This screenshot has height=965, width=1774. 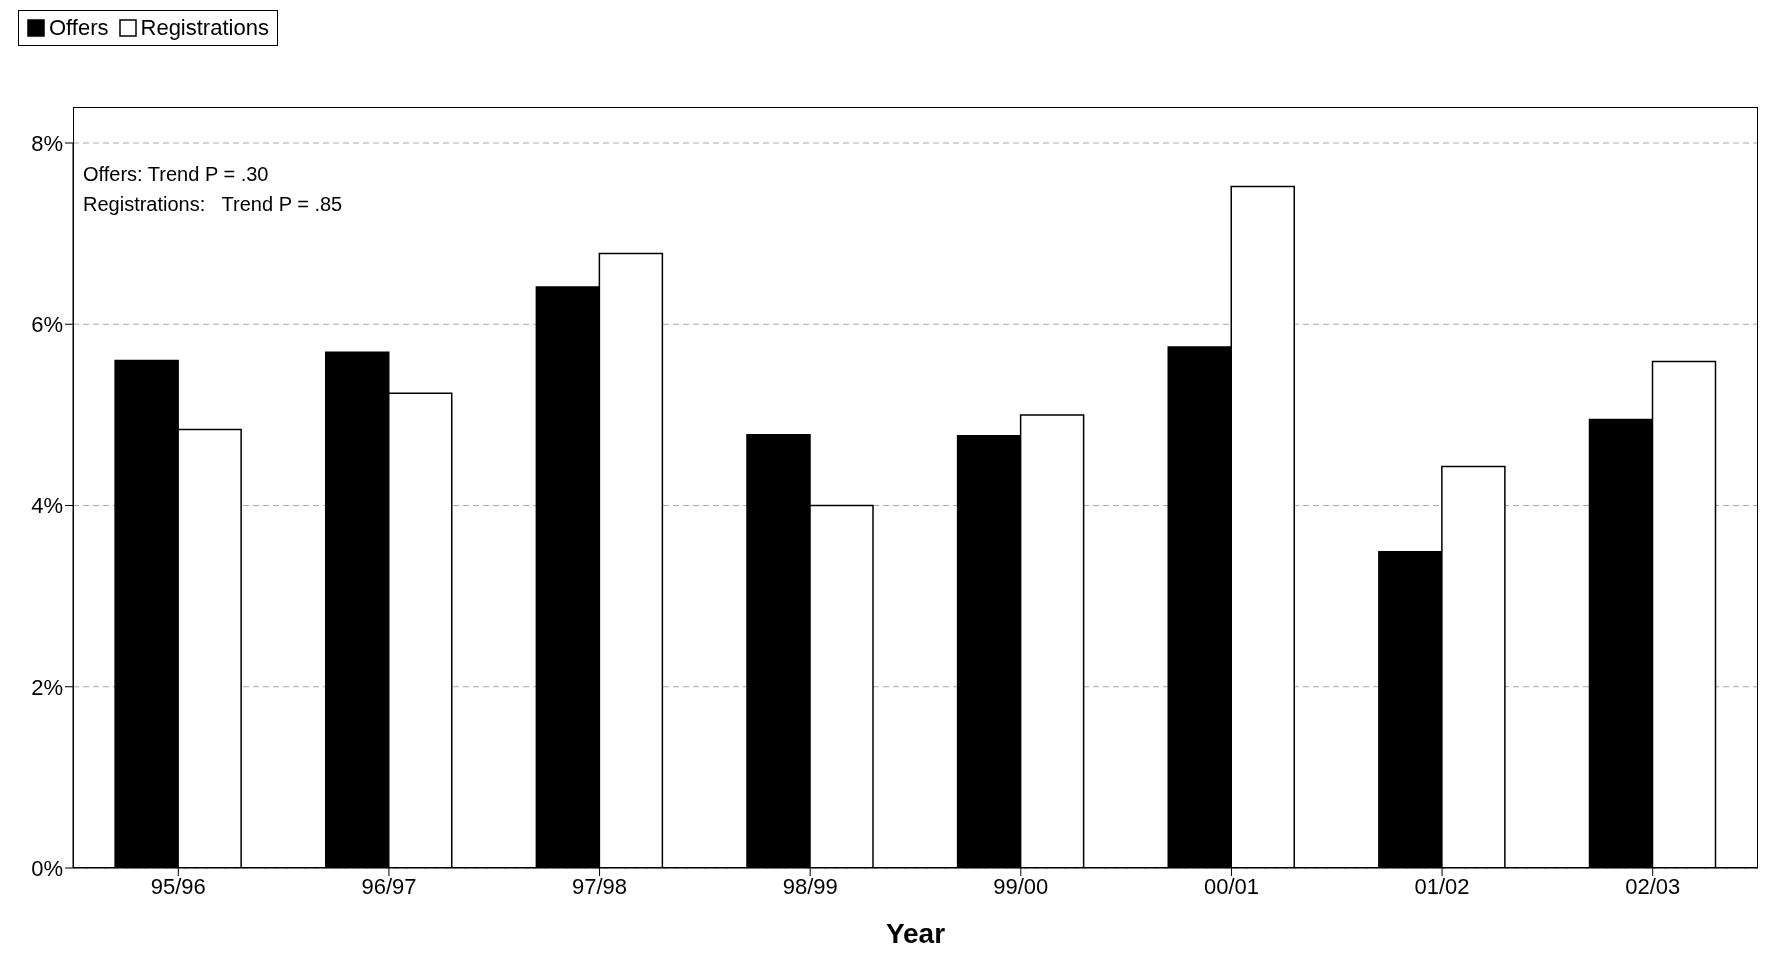 I want to click on x-tick-label: 95/96, so click(x=178, y=886).